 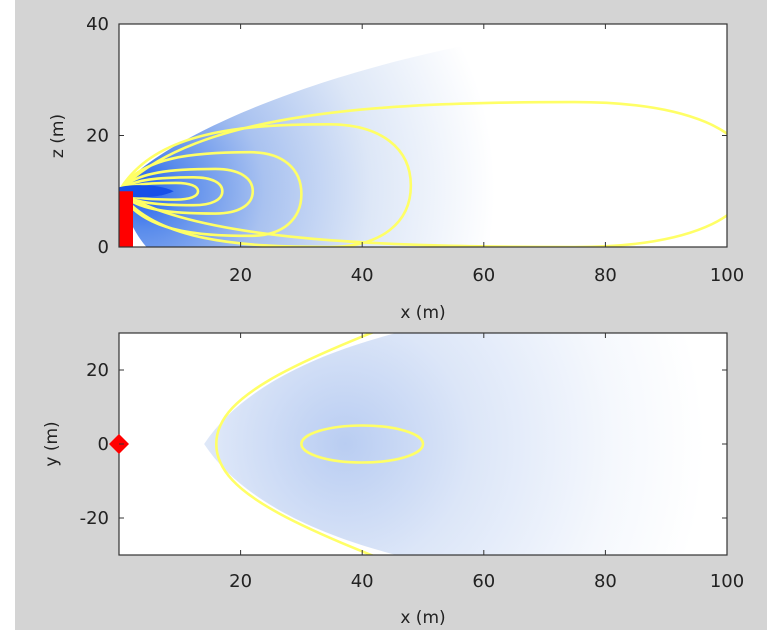 I want to click on plan-view-contours, so click(x=319, y=444).